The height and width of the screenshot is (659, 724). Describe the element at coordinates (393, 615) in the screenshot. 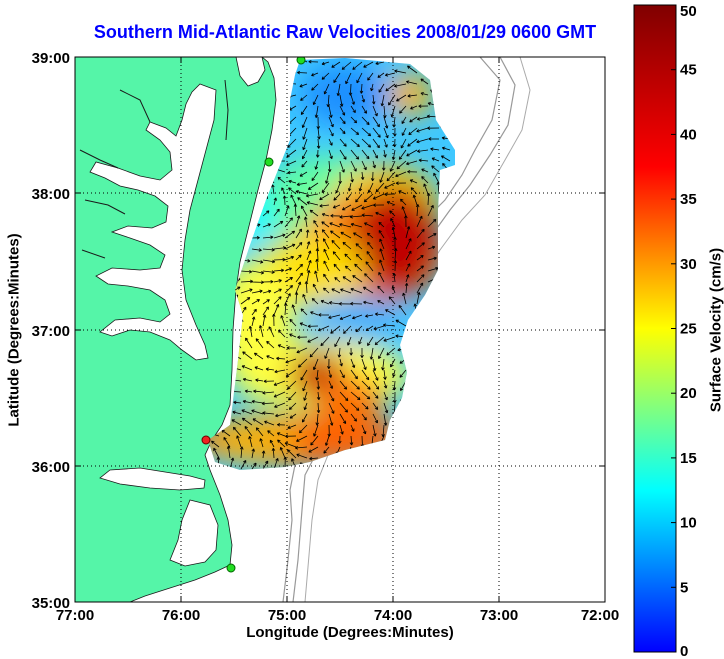

I see `x-tick-label: 74:00` at that location.